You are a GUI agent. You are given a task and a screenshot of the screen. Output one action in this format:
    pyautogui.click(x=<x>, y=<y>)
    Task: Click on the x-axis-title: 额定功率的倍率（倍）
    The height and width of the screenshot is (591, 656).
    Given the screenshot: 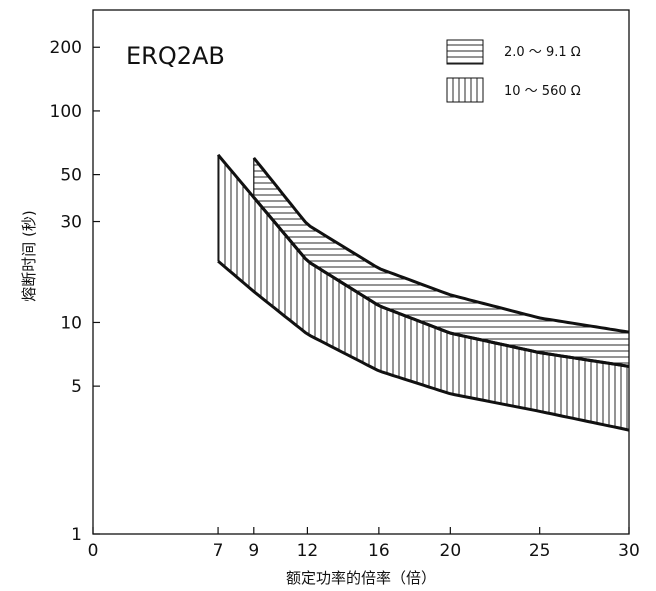 What is the action you would take?
    pyautogui.click(x=361, y=578)
    